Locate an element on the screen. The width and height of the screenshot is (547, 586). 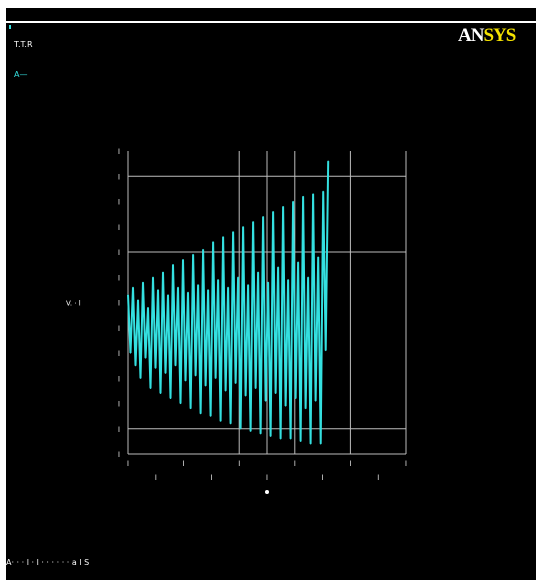
top-marker is located at coordinates (10, 27).